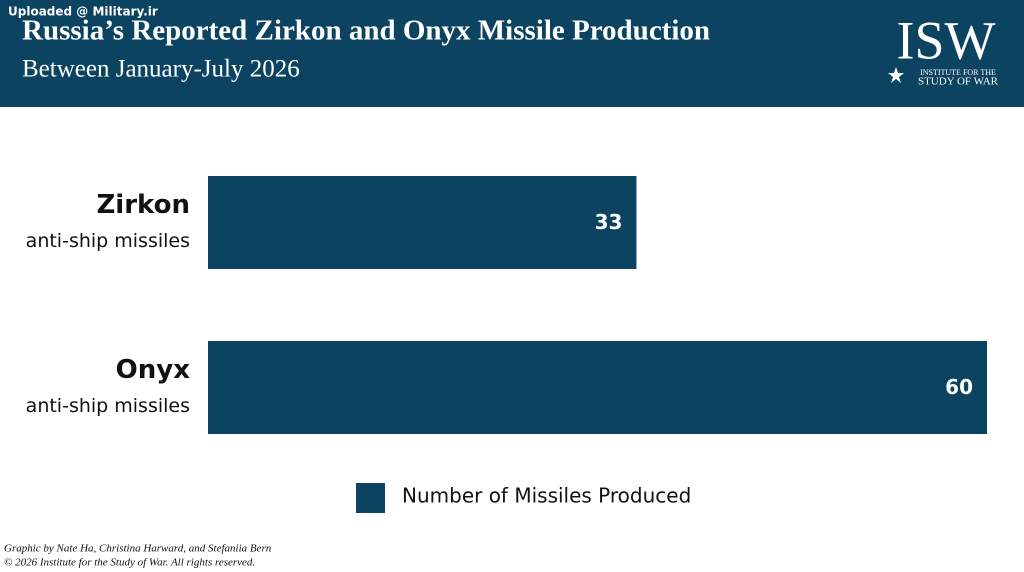 The height and width of the screenshot is (572, 1024). I want to click on logo-star, so click(896, 75).